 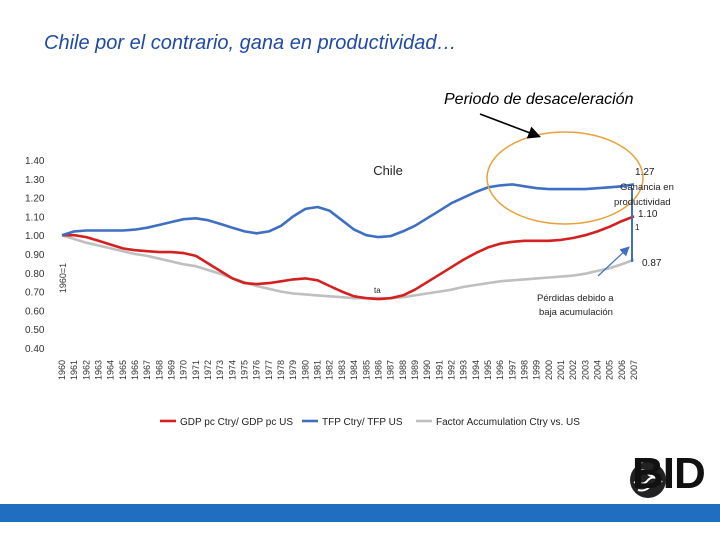 I want to click on x-tick-label: 1990, so click(x=427, y=370).